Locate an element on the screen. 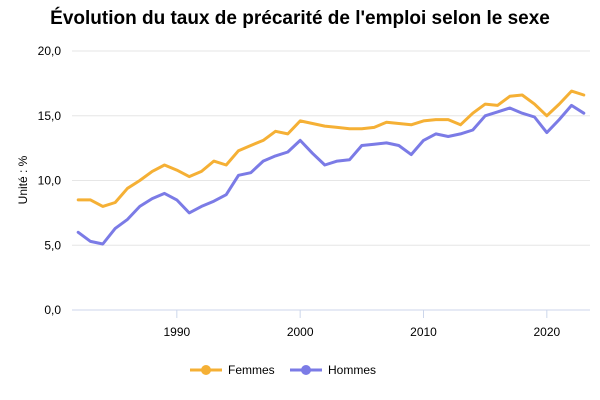  legend-item-hommes: Hommes is located at coordinates (333, 370).